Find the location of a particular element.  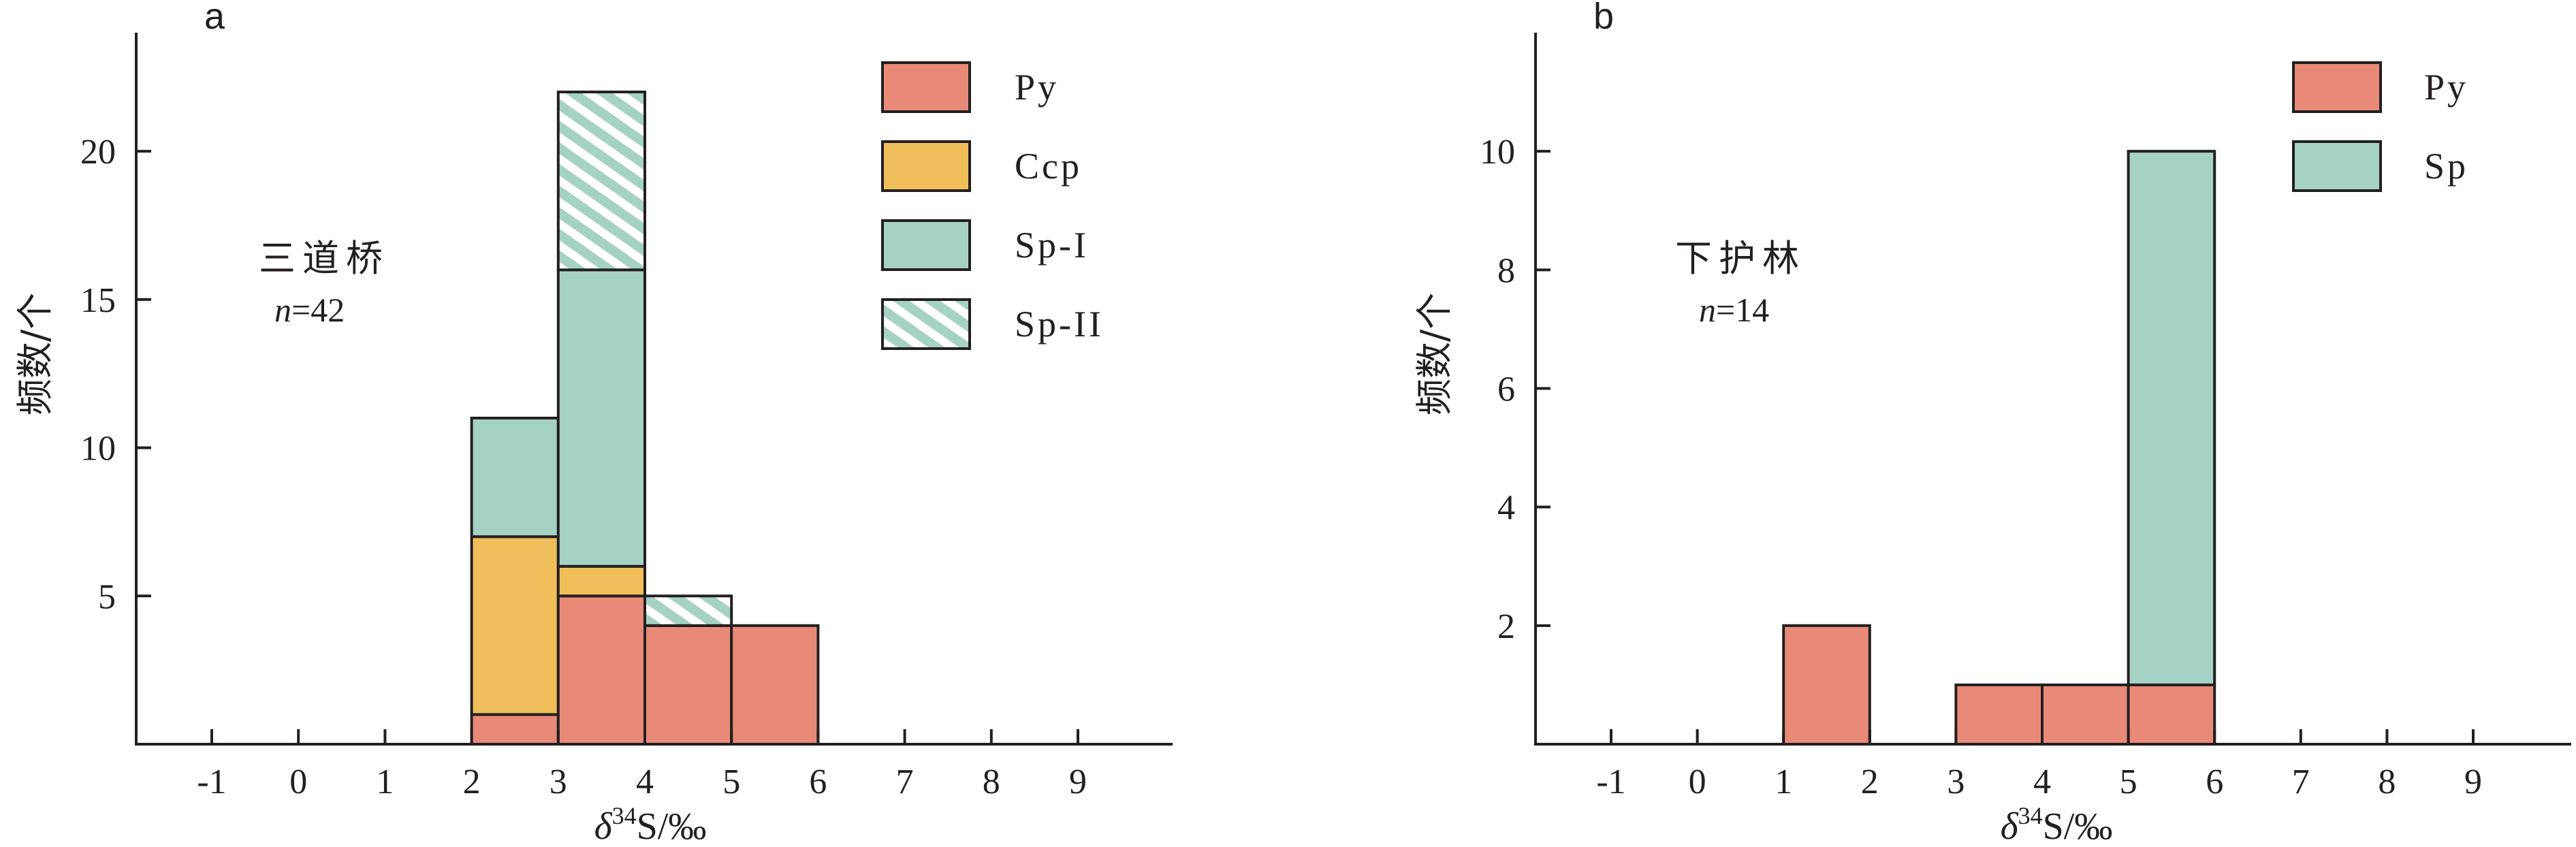

panel-a-x-tick-label: 3 is located at coordinates (558, 782).